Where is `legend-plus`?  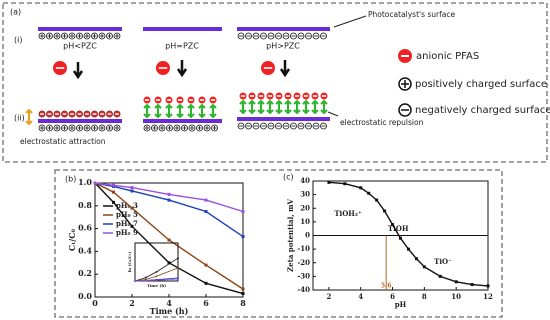
legend-plus is located at coordinates (405, 84).